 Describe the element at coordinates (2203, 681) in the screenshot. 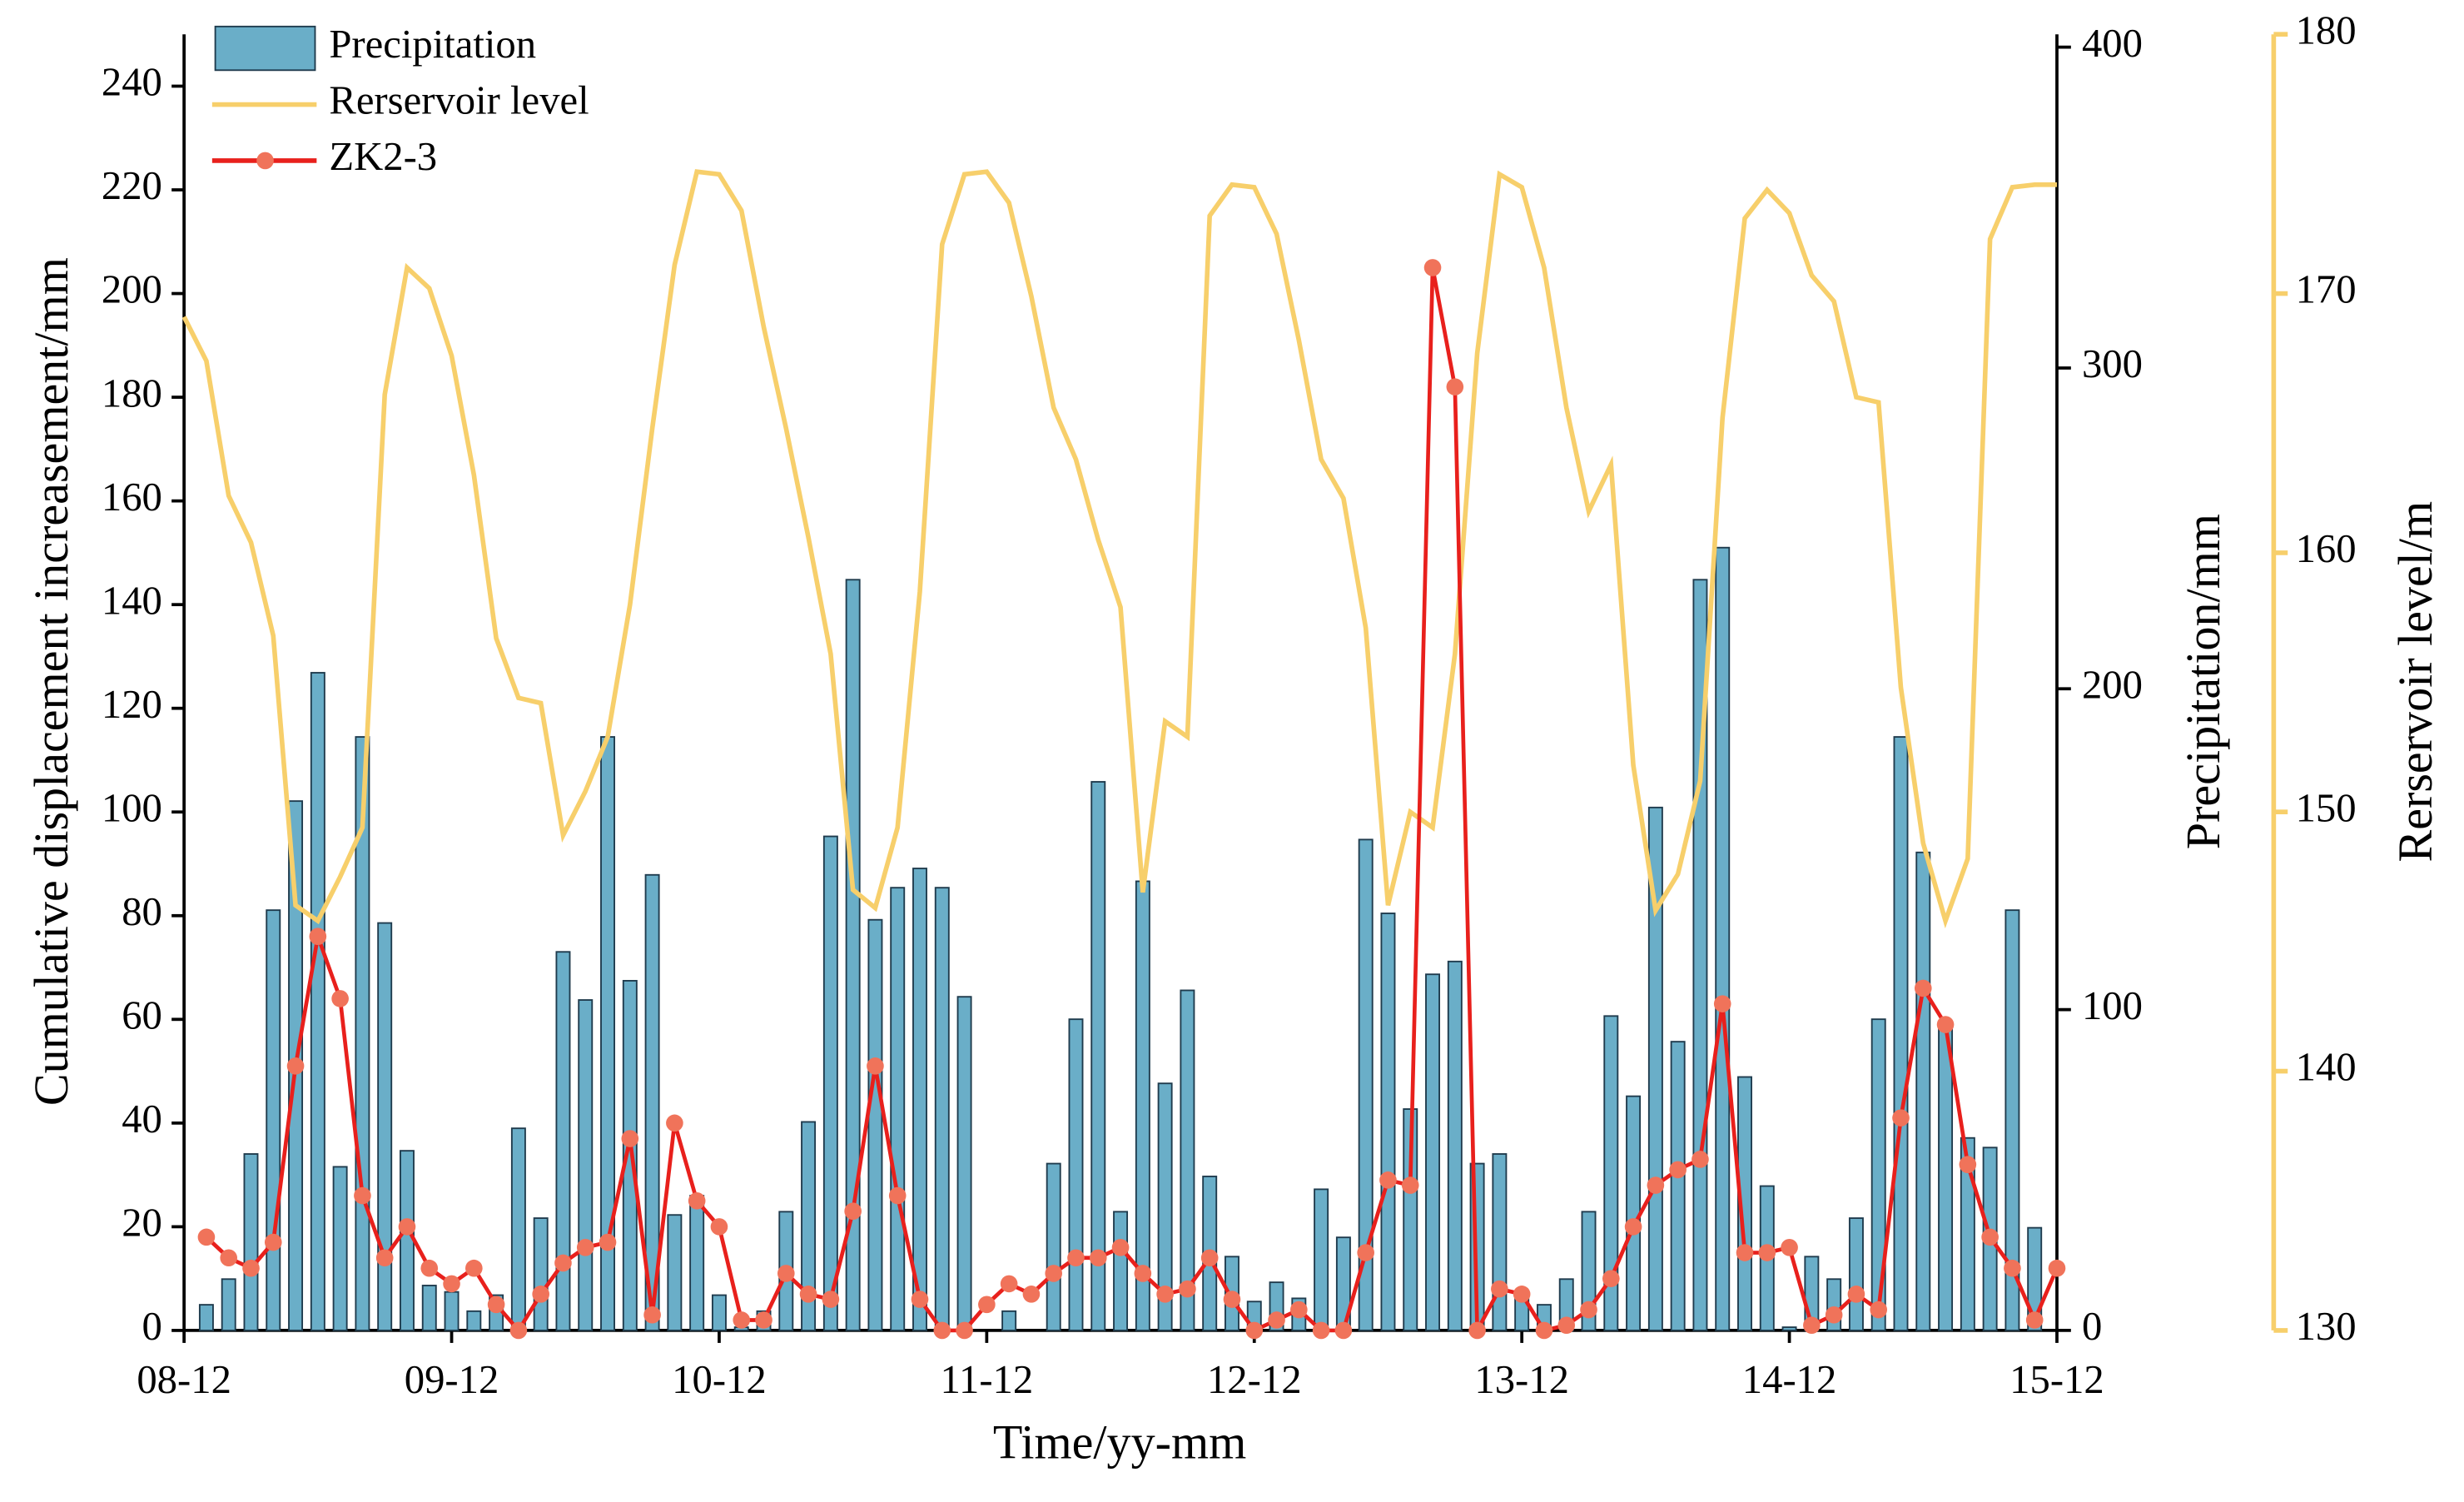

I see `y2-axis-label: Precipitation/mm` at that location.